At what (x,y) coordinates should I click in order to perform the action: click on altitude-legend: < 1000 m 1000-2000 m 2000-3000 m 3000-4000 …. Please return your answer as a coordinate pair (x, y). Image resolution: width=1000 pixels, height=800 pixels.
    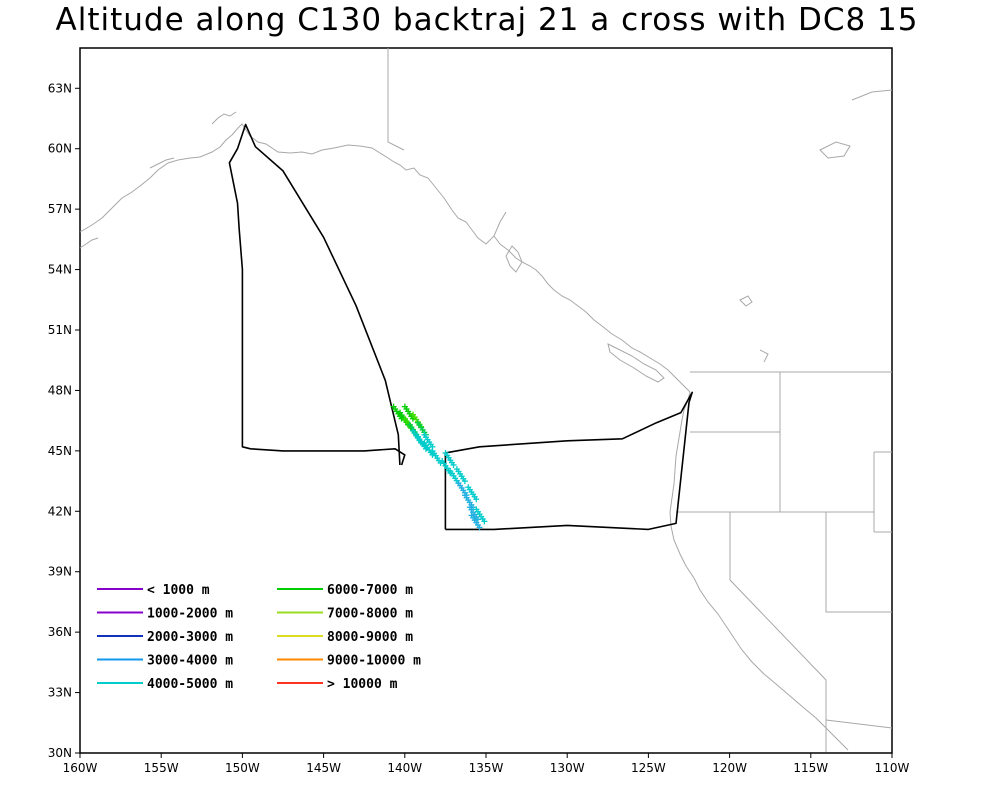
    Looking at the image, I should click on (259, 637).